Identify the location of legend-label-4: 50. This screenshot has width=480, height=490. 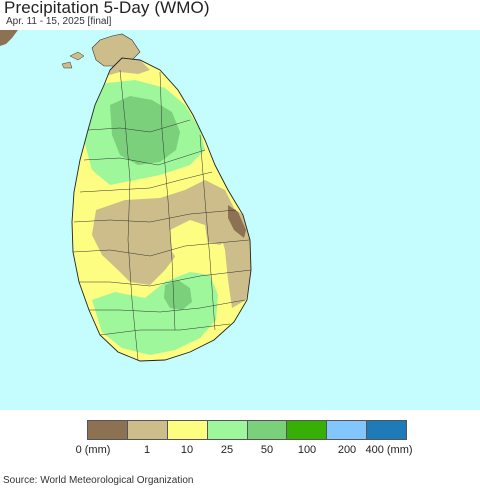
(267, 450).